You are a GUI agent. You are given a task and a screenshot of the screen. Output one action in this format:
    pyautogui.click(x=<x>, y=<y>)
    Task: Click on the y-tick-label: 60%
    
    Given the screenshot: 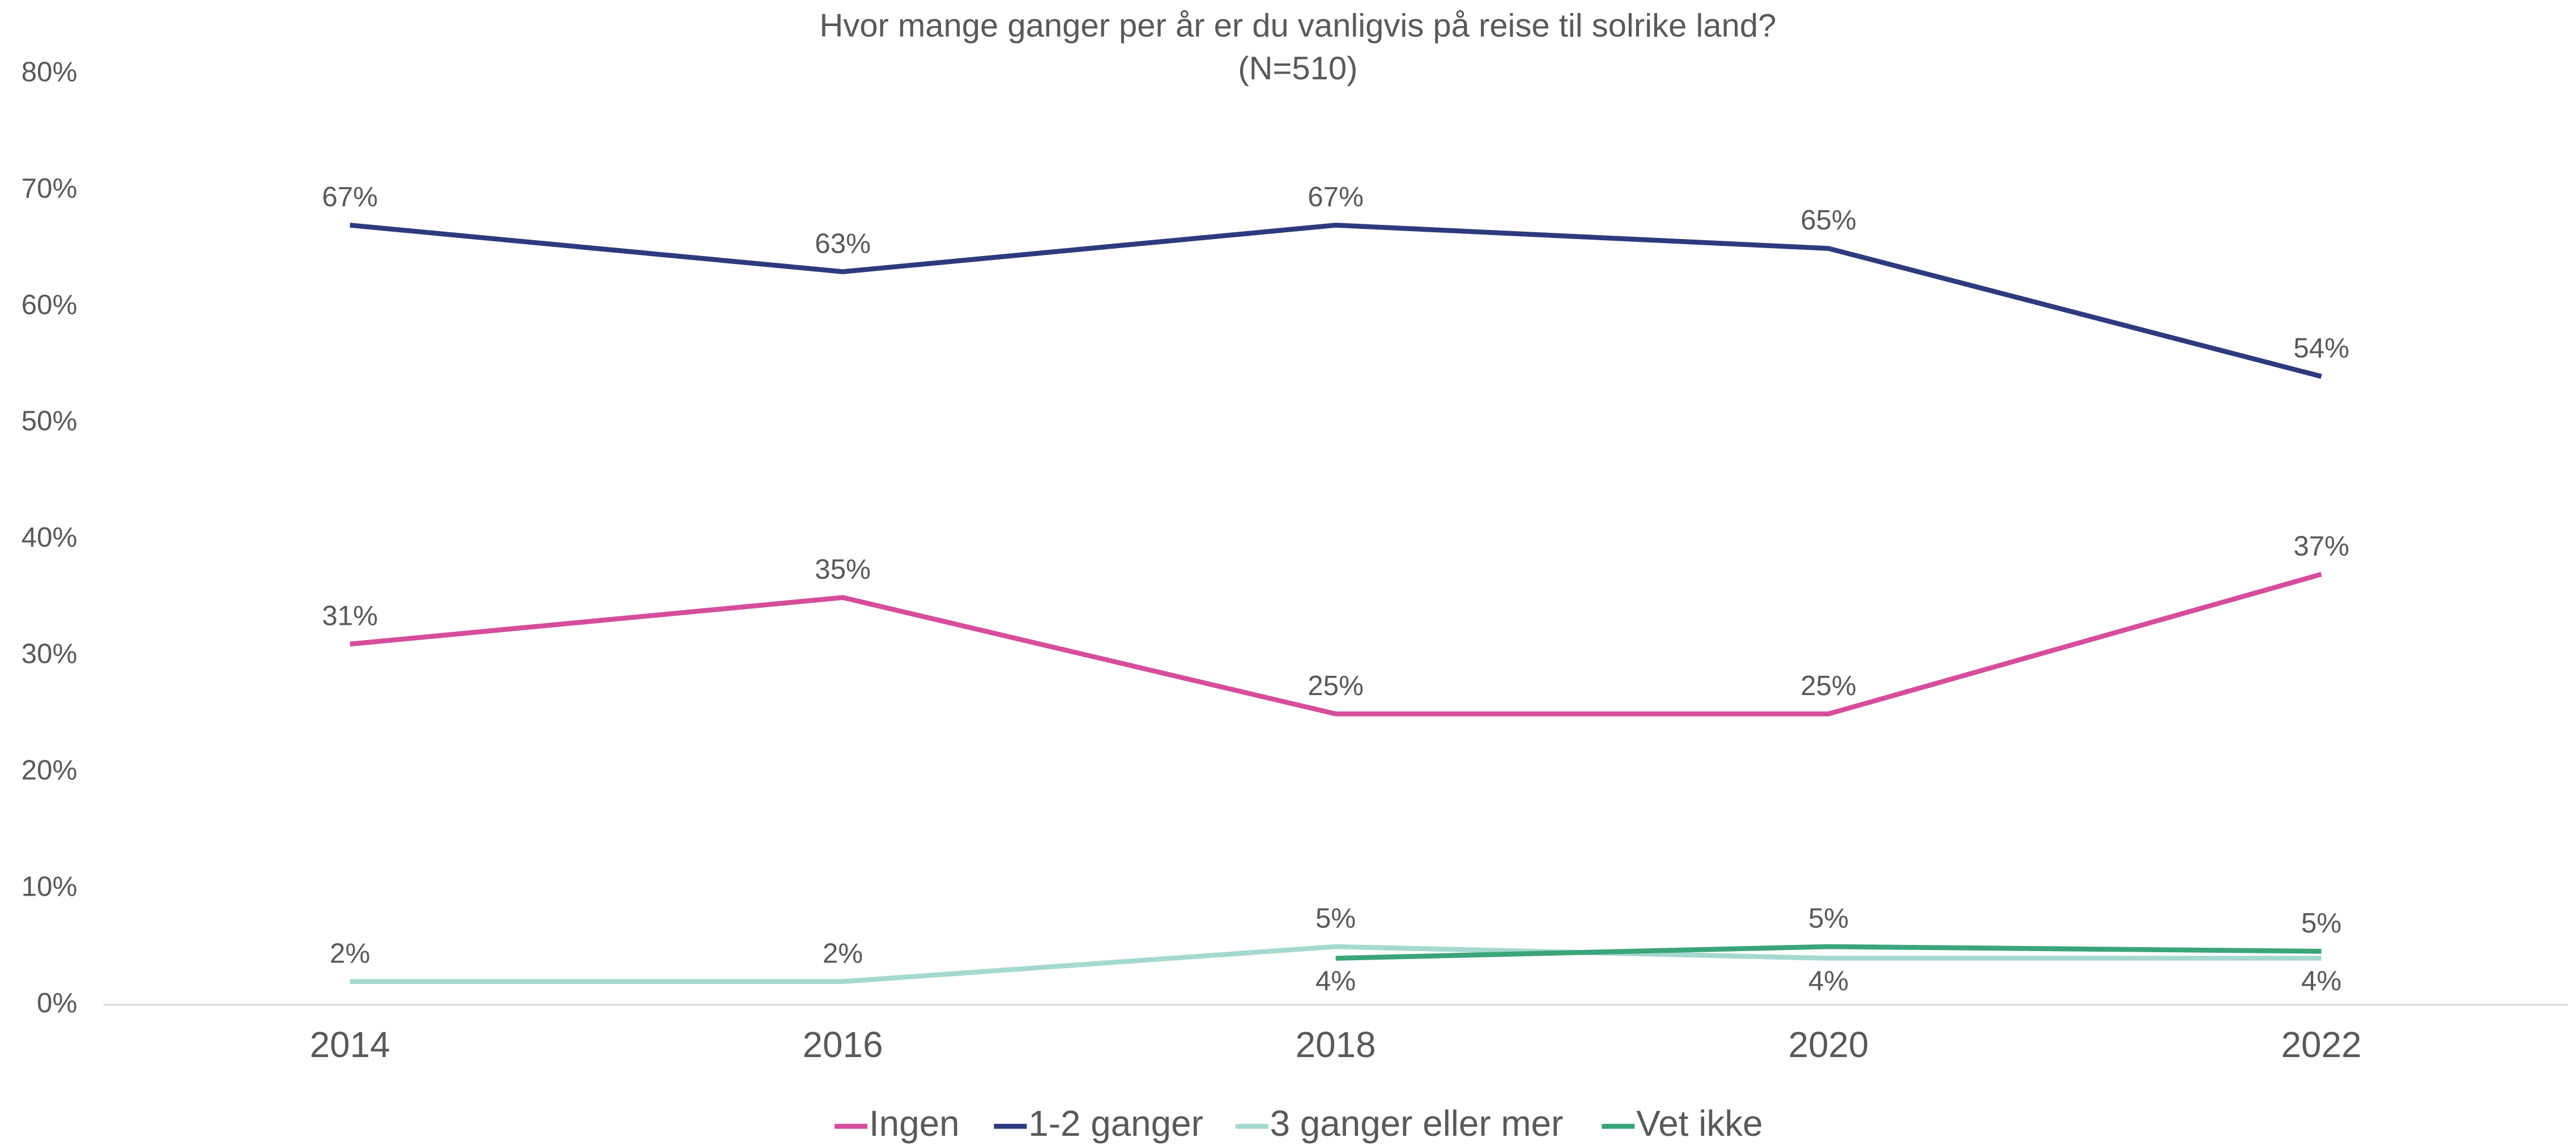 What is the action you would take?
    pyautogui.click(x=50, y=304)
    